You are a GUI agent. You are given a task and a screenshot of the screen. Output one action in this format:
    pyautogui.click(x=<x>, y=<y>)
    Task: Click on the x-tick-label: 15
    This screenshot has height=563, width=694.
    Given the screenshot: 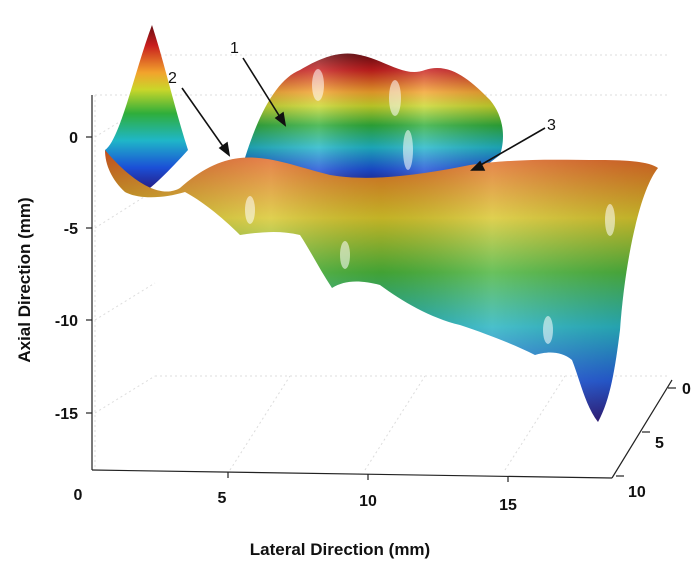 What is the action you would take?
    pyautogui.click(x=508, y=505)
    